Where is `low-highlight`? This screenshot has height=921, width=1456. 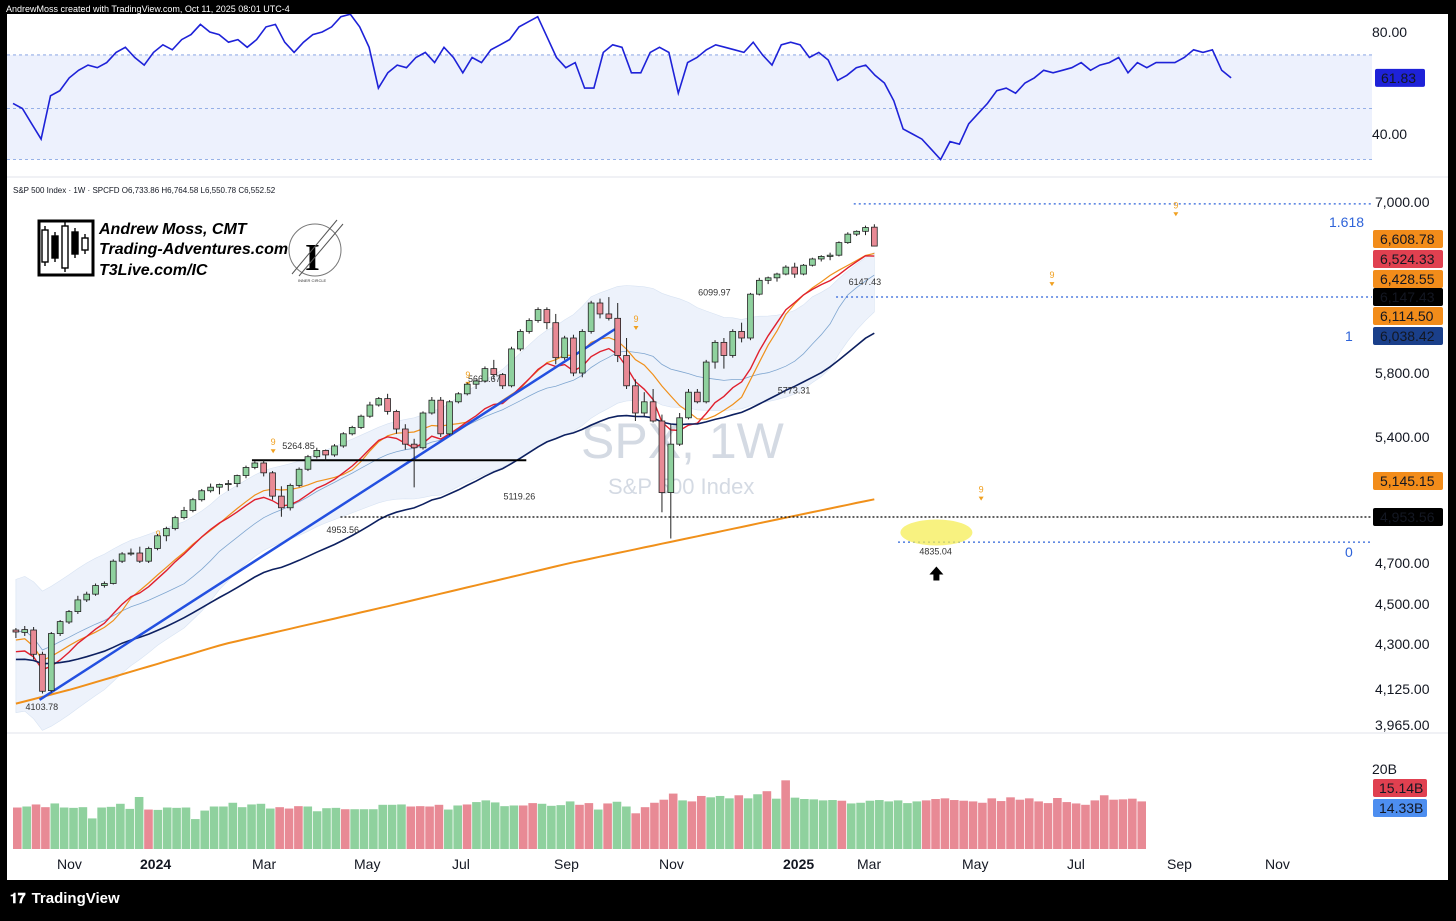 low-highlight is located at coordinates (936, 532).